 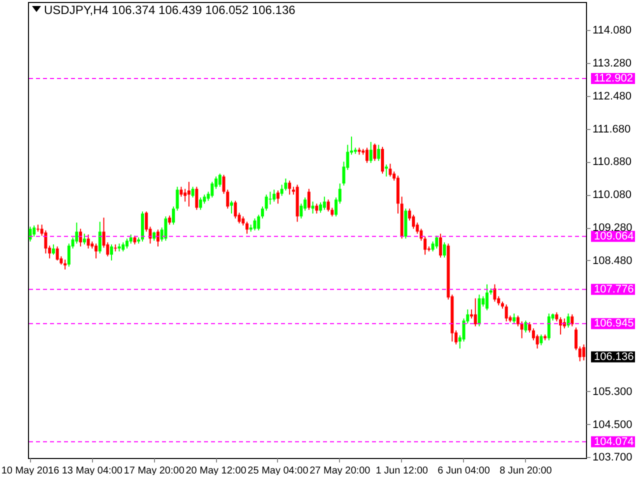 I want to click on x-tick-label: 1 Jun 12:00, so click(x=402, y=471).